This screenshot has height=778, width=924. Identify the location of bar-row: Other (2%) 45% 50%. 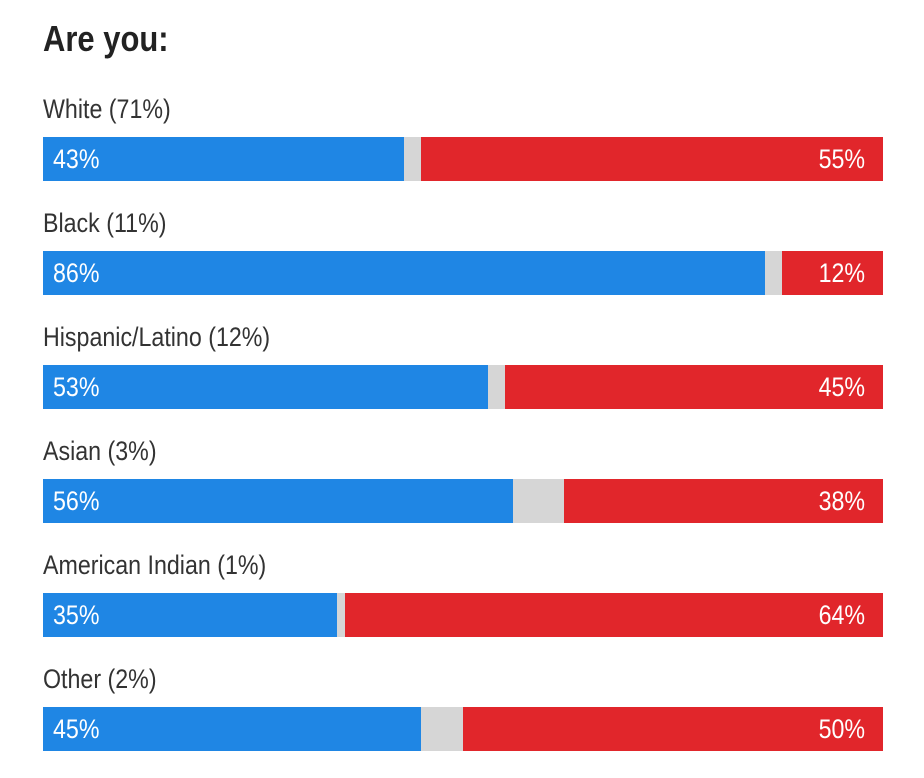
(463, 717).